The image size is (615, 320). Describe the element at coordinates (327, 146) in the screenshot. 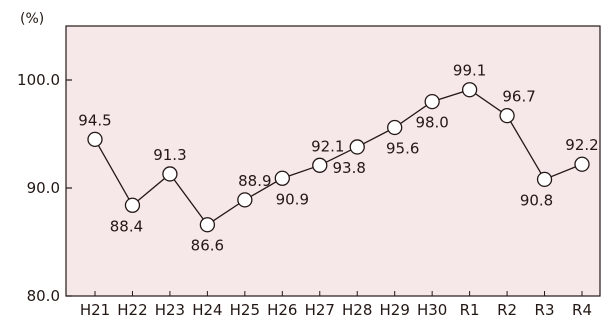

I see `data-label: 92.1` at that location.